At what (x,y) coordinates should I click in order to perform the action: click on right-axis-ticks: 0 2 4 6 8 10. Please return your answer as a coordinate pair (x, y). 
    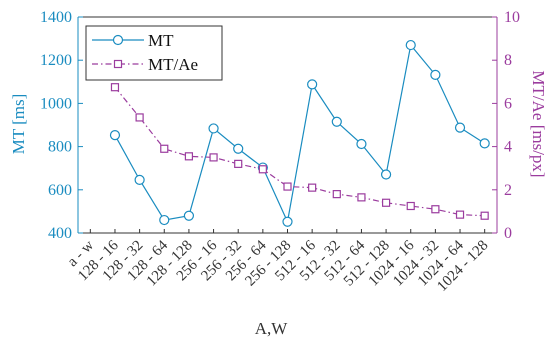
    Looking at the image, I should click on (506, 125).